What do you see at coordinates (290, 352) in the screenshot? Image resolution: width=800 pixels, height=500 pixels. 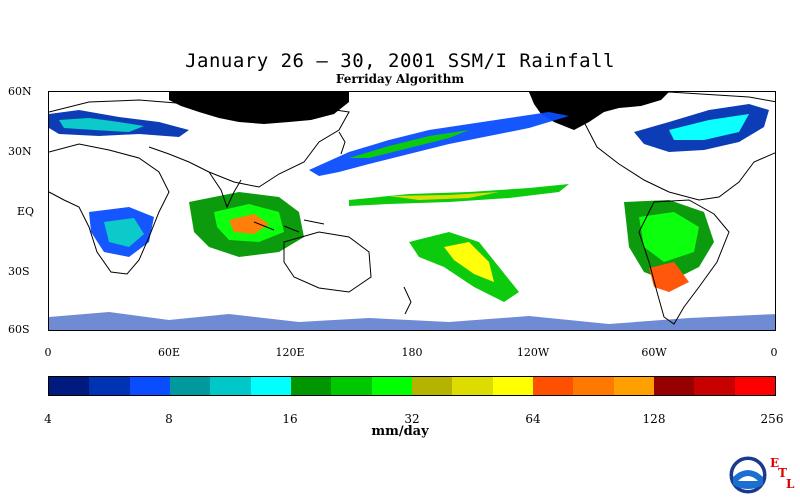 I see `lon-label-120e: 120E` at bounding box center [290, 352].